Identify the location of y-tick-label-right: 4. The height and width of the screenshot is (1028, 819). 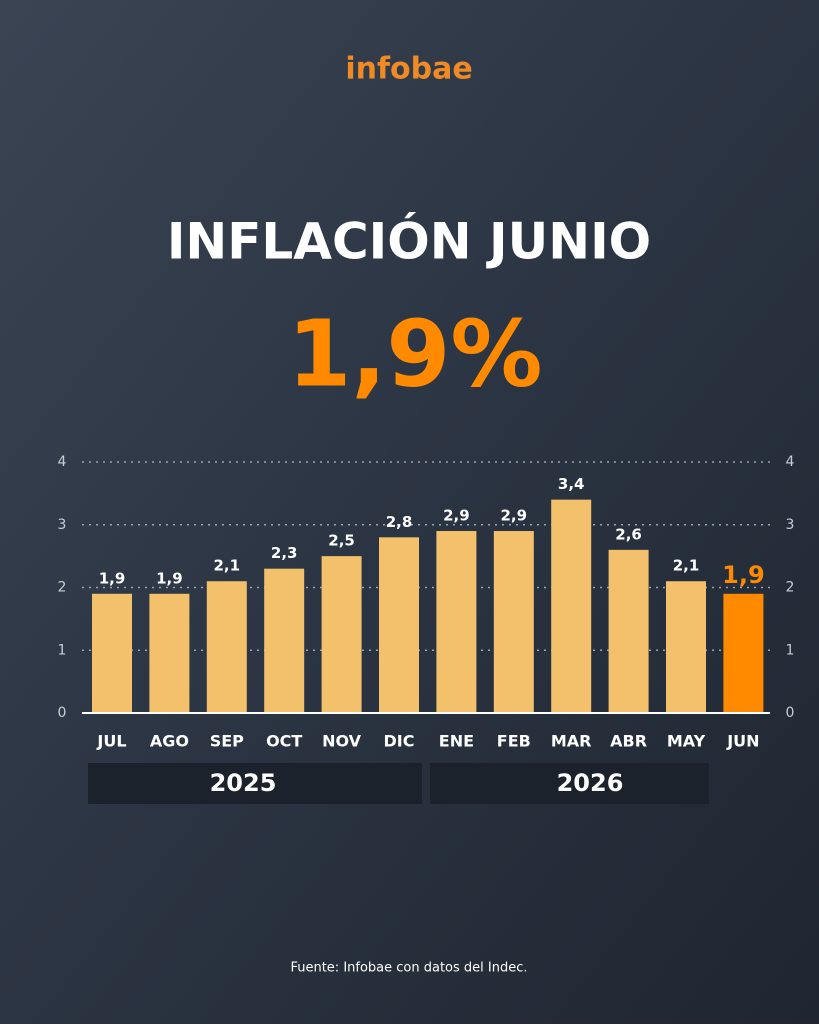
(790, 462).